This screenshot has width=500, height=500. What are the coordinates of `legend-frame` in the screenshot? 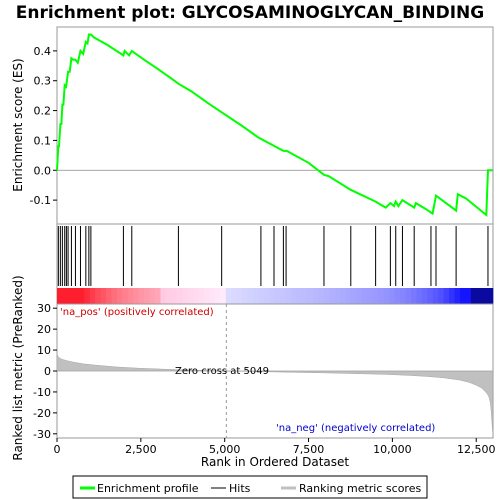 It's located at (250, 487).